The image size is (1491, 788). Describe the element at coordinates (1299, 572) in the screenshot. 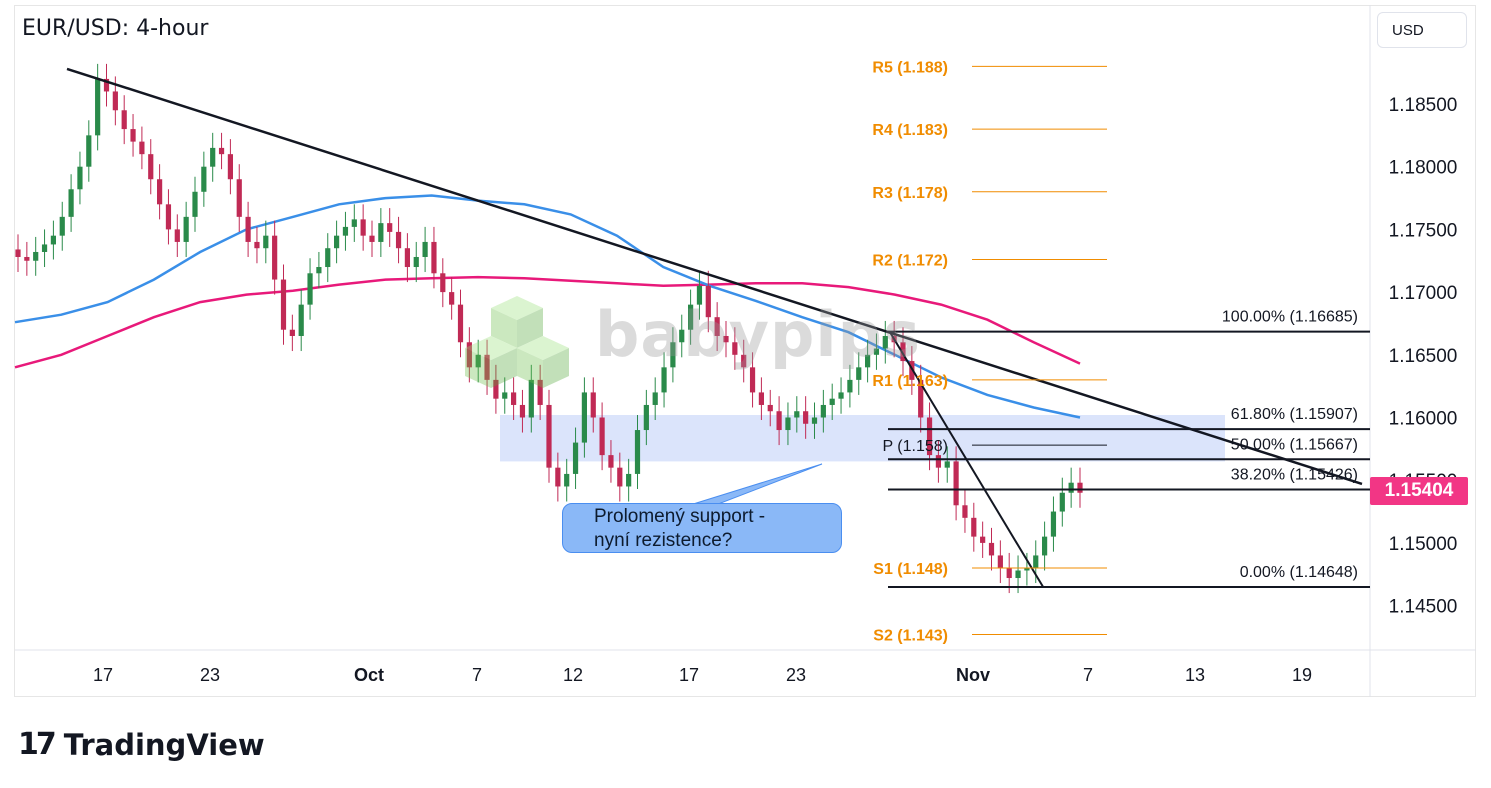

I see `fib-level-label: 0.00% (1.14648)` at that location.